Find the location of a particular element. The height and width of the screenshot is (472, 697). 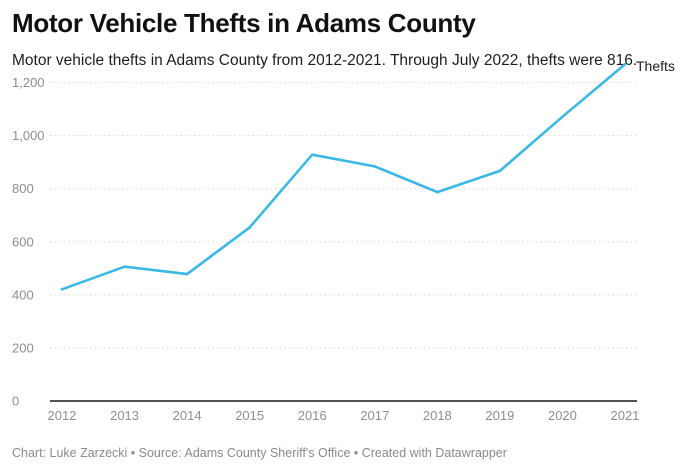

y-tick-label: 200 is located at coordinates (23, 347).